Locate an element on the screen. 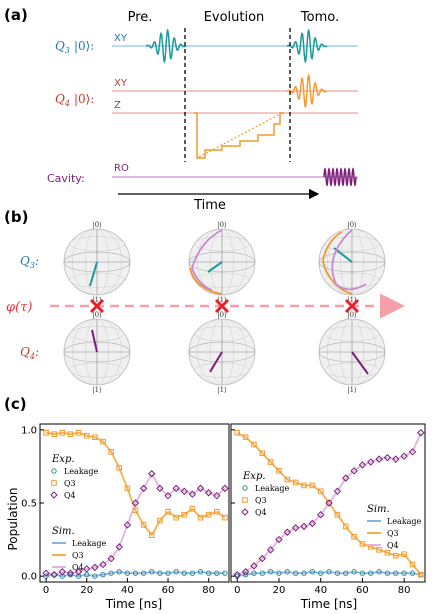  bloch-sphere-q3-2: |0⟩ |1⟩ is located at coordinates (222, 262).